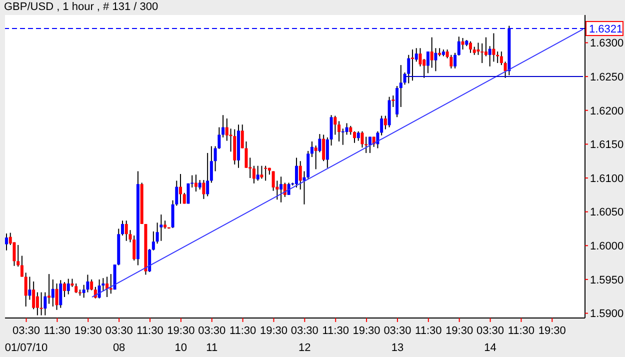 This screenshot has width=625, height=357. I want to click on x-tick-label: 03:30 14, so click(490, 339).